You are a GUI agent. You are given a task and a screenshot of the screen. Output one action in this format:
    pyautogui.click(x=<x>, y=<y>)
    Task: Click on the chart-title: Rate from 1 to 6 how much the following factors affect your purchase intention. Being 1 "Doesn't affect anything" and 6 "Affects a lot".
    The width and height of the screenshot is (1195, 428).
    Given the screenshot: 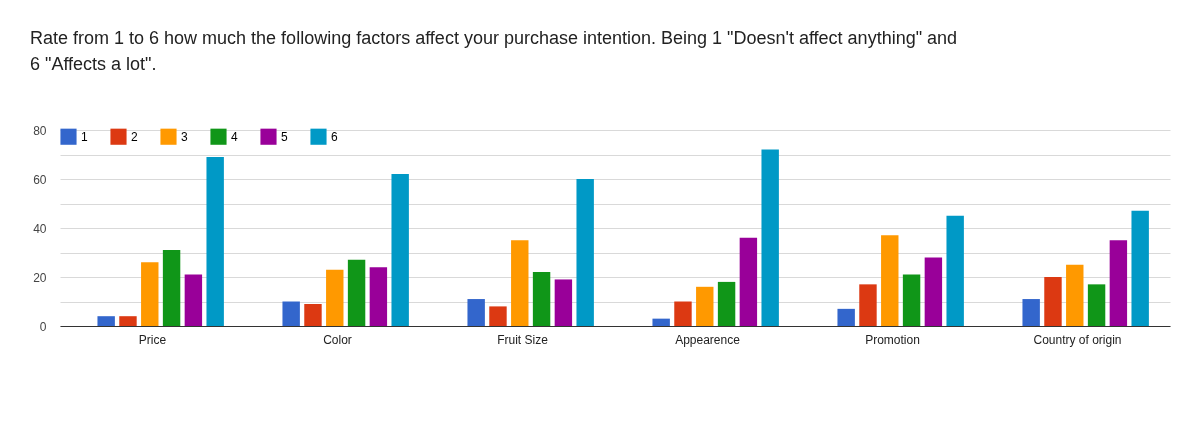 What is the action you would take?
    pyautogui.click(x=494, y=51)
    